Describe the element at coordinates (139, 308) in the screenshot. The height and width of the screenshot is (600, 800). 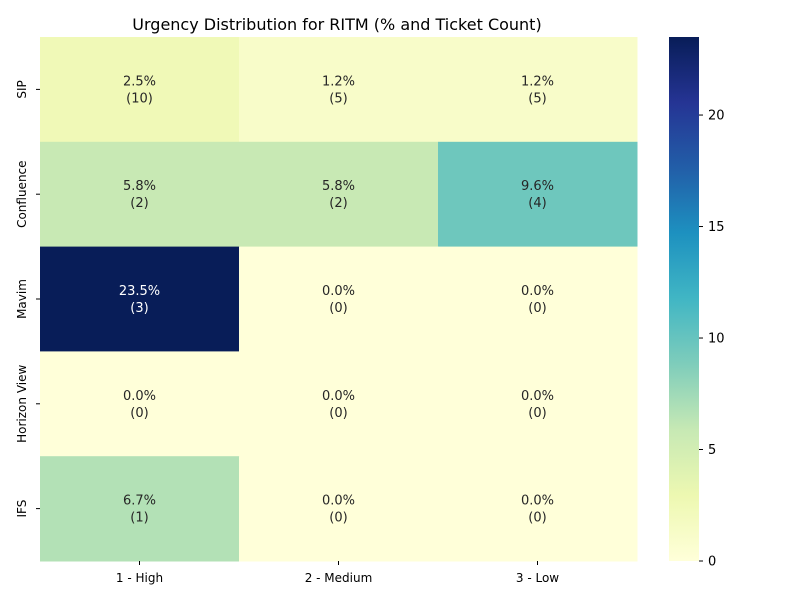
I see `cell-count-label: (3)` at that location.